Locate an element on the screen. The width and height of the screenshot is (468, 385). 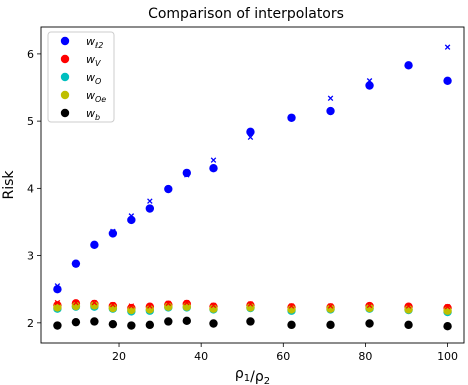
x-axis-label: ρ1/ρ2 is located at coordinates (252, 375).